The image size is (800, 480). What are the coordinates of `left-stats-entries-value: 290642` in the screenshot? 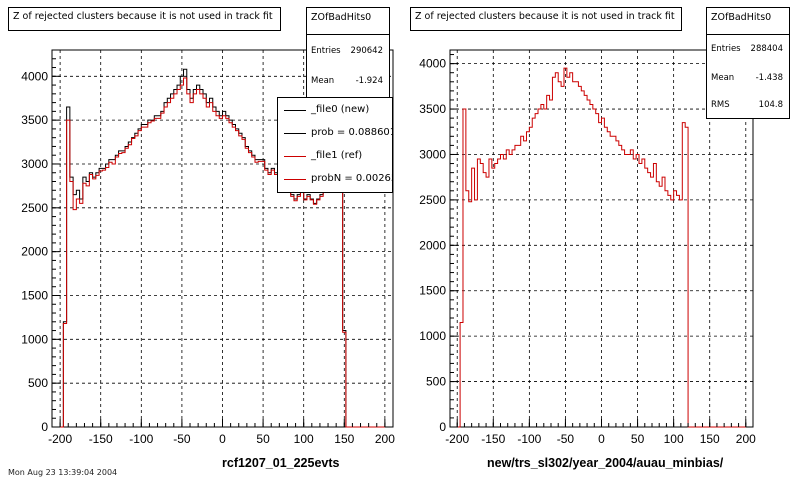 It's located at (366, 51).